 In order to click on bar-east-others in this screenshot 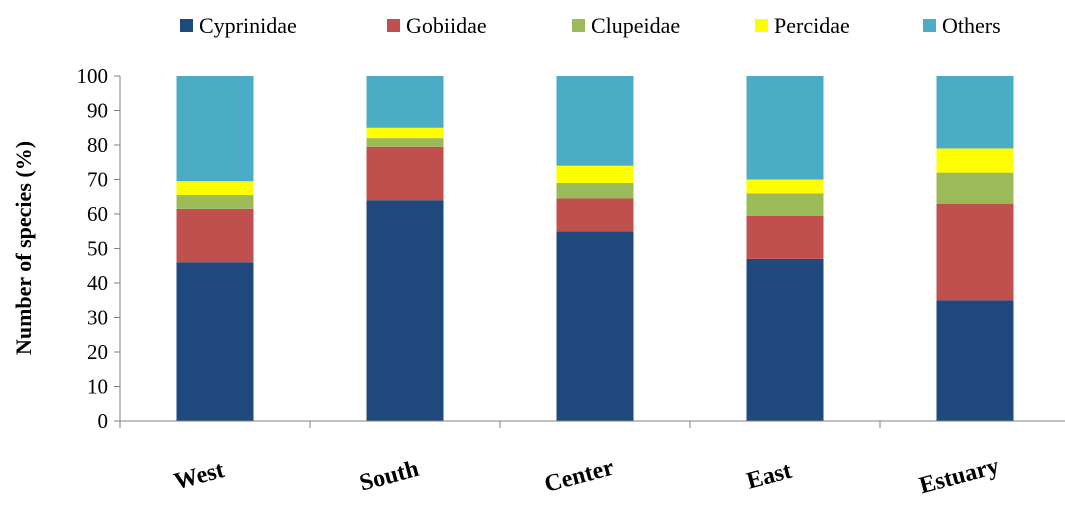, I will do `click(785, 128)`.